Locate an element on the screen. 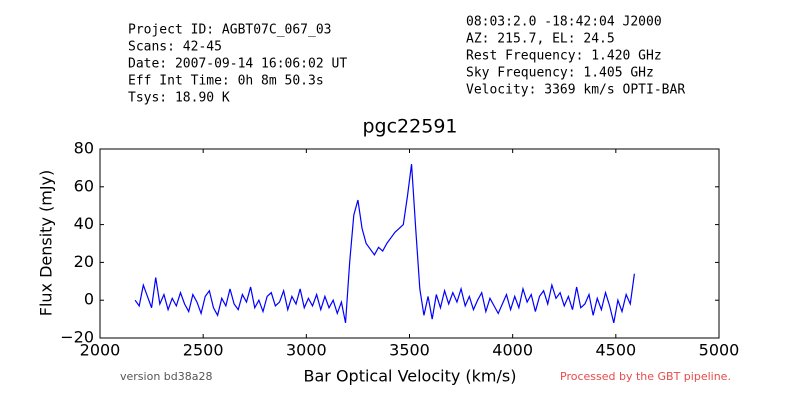 Image resolution: width=800 pixels, height=400 pixels. y-tick-label: −20 is located at coordinates (77, 337).